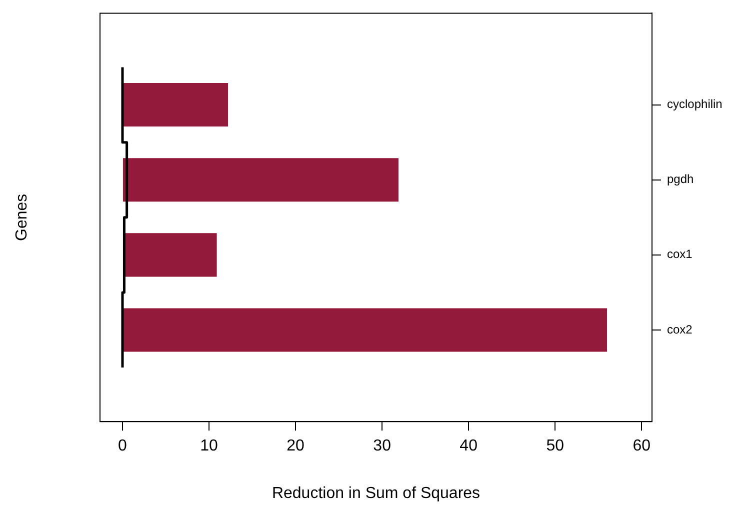 The image size is (751, 507). Describe the element at coordinates (680, 254) in the screenshot. I see `y-tick-label: cox1` at that location.